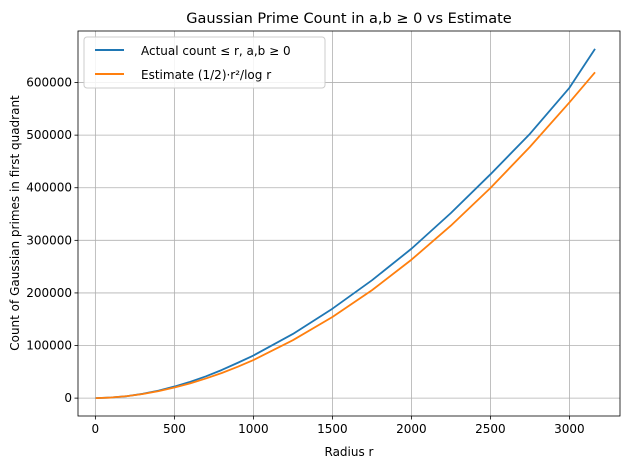 The height and width of the screenshot is (470, 630). I want to click on x-axis-ticks: 0 500 1000 1500 2000 2500 3000, so click(338, 426).